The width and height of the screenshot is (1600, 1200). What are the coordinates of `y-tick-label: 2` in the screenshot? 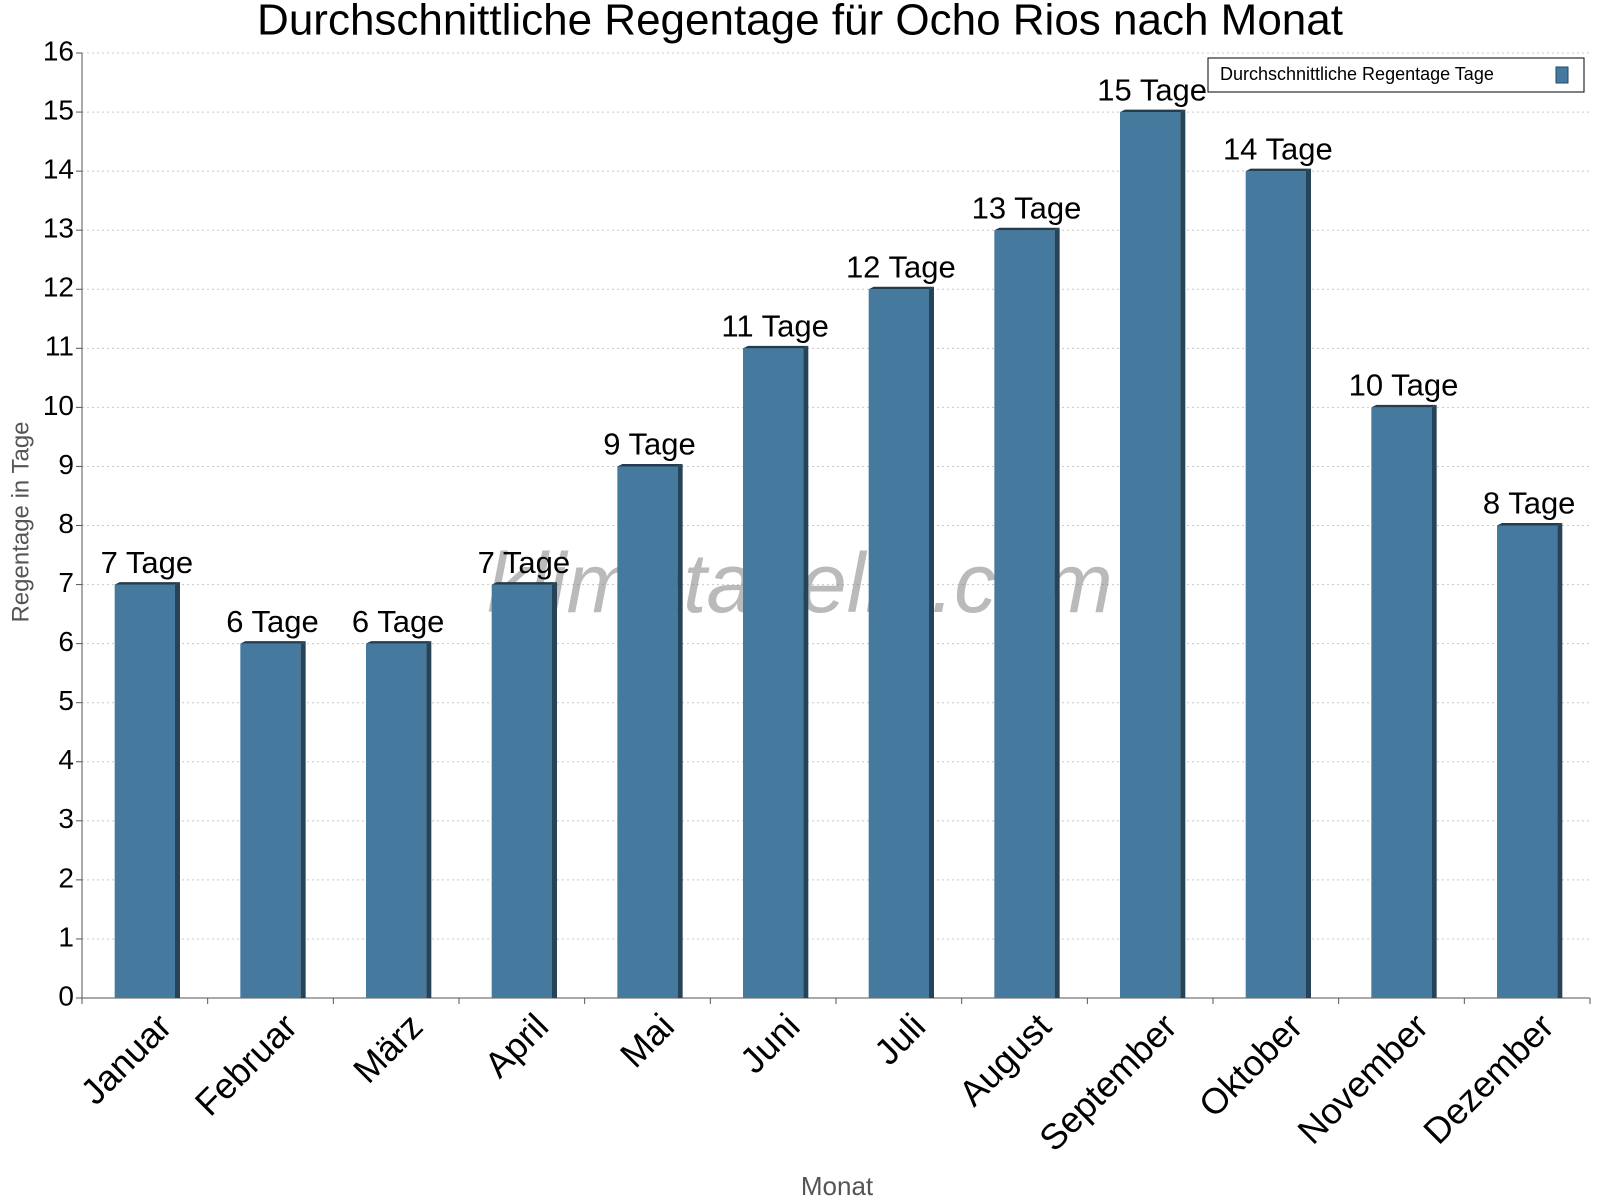 It's located at (66, 877).